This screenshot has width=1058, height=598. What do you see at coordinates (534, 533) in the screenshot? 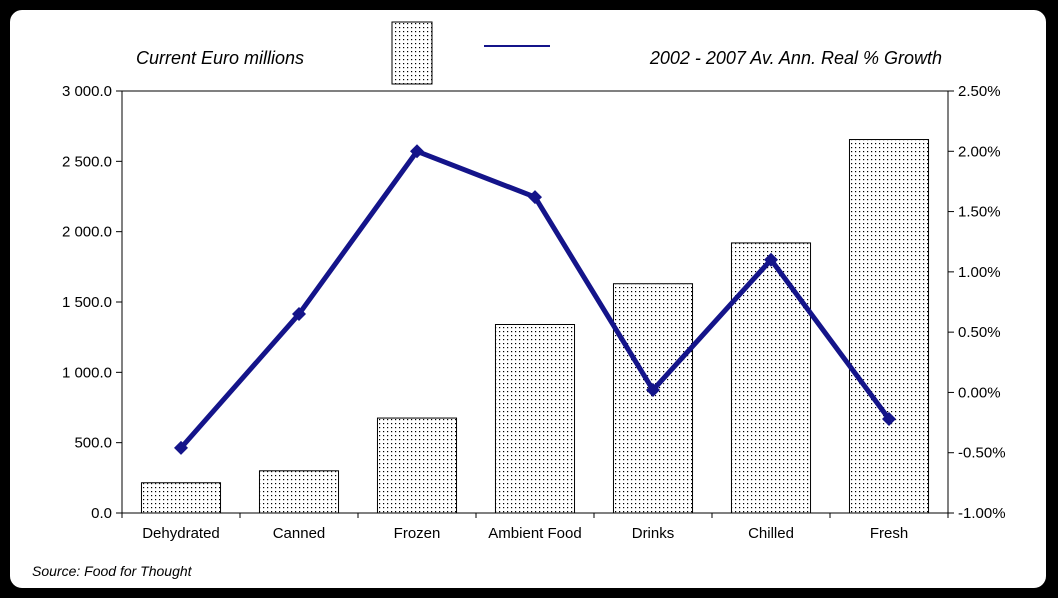
I see `category-label: Ambient Food` at bounding box center [534, 533].